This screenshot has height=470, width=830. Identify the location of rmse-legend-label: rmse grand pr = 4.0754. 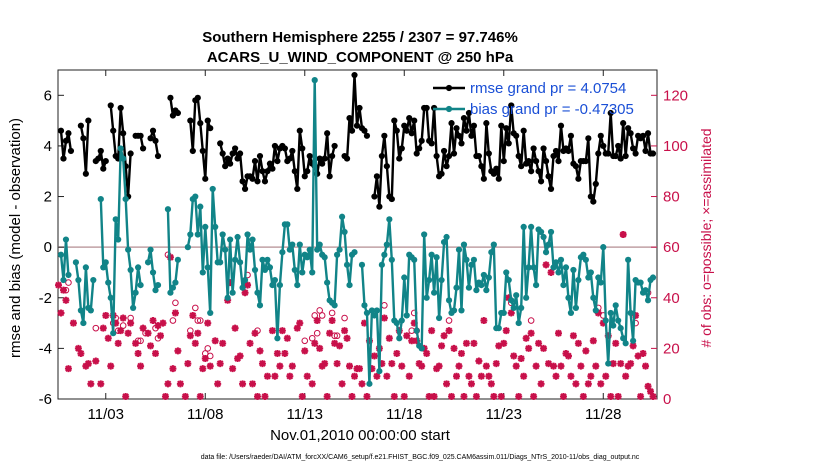
(548, 88).